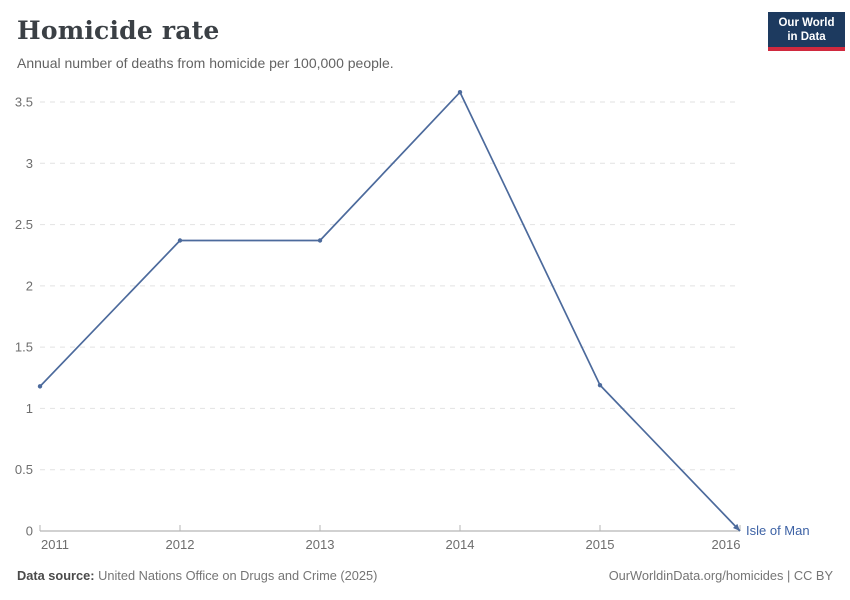 The width and height of the screenshot is (850, 600). I want to click on x-tick-label-2016: 2016, so click(726, 544).